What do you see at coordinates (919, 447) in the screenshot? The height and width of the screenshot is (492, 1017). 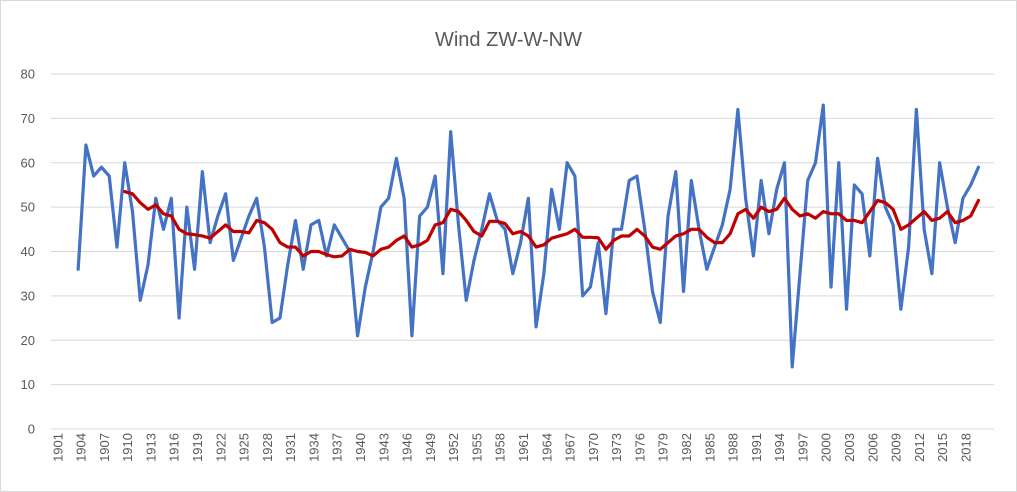 I see `x-tick-label: 2012` at bounding box center [919, 447].